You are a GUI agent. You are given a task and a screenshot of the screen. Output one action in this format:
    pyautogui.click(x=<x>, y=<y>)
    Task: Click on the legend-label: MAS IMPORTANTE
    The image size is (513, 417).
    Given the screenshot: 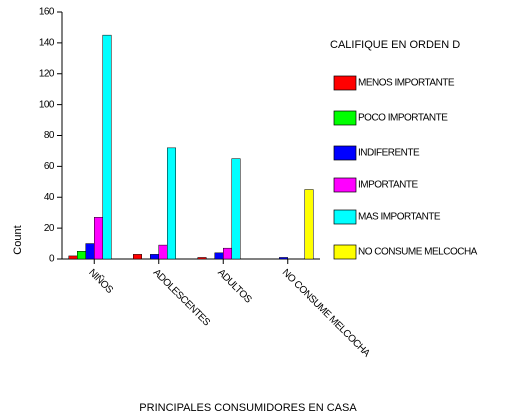 What is the action you would take?
    pyautogui.click(x=399, y=217)
    